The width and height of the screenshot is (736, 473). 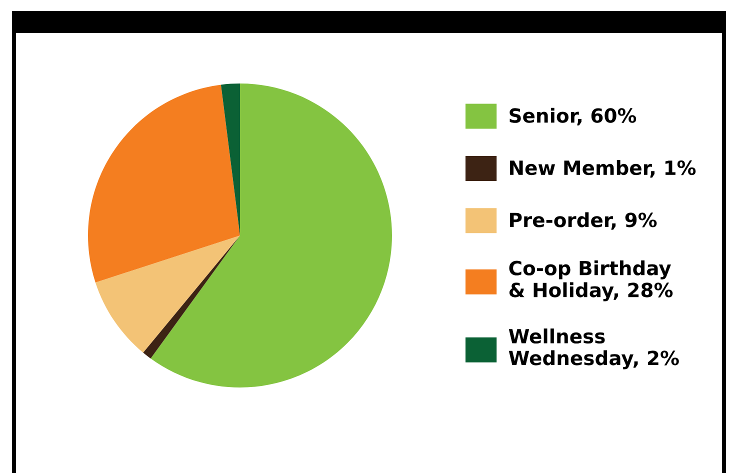 What do you see at coordinates (591, 281) in the screenshot?
I see `legend-label: Co-op Birthday & Holiday, 28%` at bounding box center [591, 281].